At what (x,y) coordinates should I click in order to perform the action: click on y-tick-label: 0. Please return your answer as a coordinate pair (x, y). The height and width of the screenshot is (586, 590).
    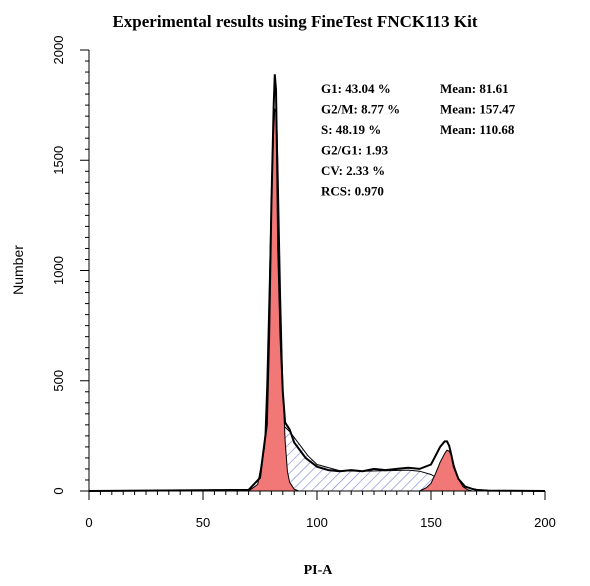
    Looking at the image, I should click on (58, 490).